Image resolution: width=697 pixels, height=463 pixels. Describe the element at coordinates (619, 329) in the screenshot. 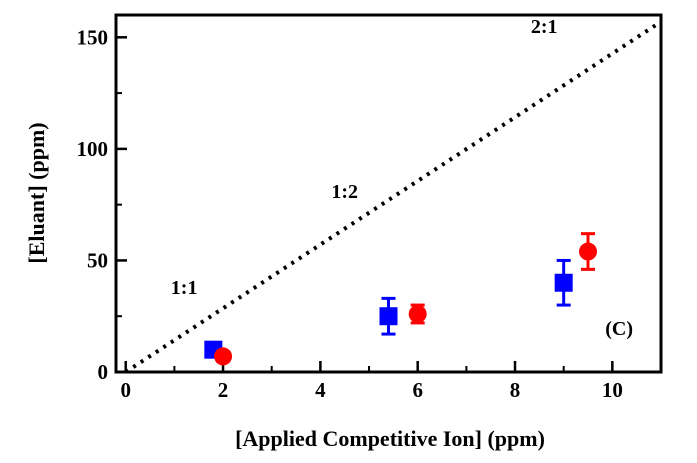

I see `panel-label: (C)` at that location.